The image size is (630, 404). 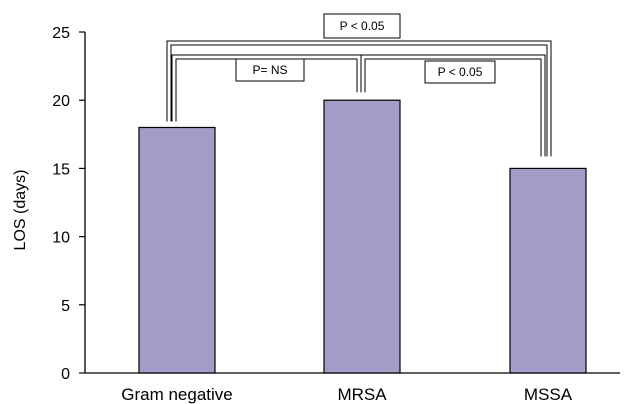 I want to click on y-ticks: 0 5 10 15 20 25, so click(x=68, y=204).